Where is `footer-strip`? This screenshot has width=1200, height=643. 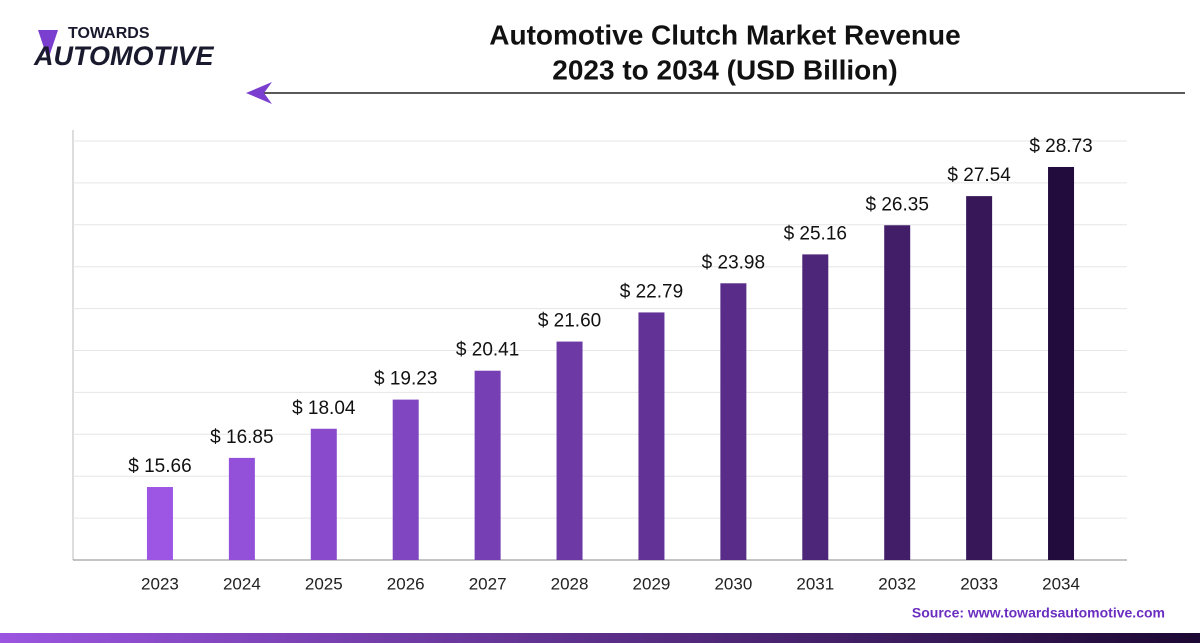
footer-strip is located at coordinates (600, 638).